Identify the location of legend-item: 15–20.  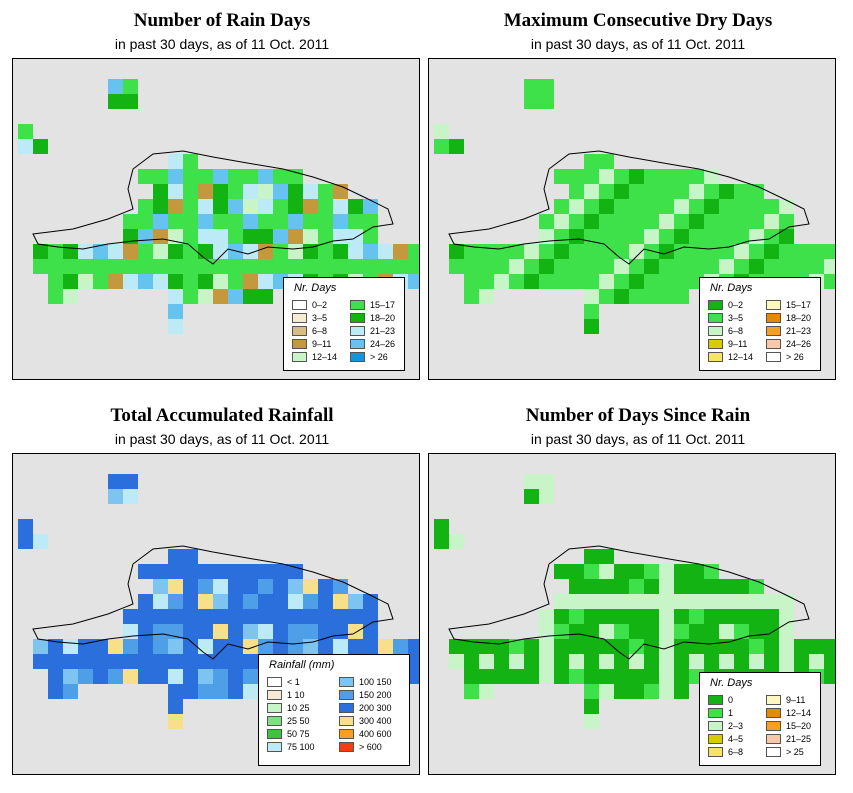
(788, 725).